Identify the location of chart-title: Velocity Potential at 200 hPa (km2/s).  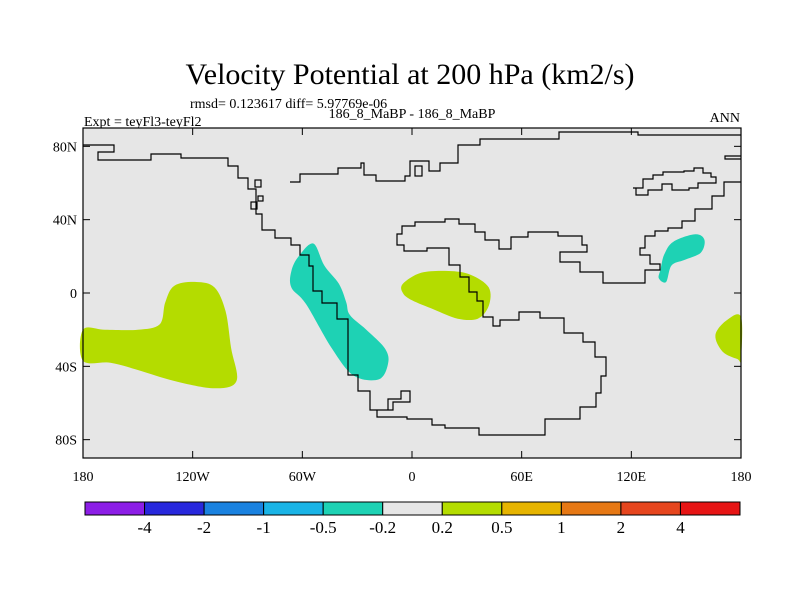
(409, 74).